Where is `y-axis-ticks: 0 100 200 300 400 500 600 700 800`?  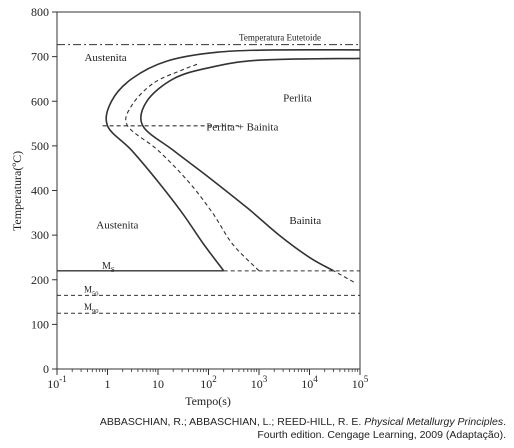 y-axis-ticks: 0 100 200 300 400 500 600 700 800 is located at coordinates (44, 190).